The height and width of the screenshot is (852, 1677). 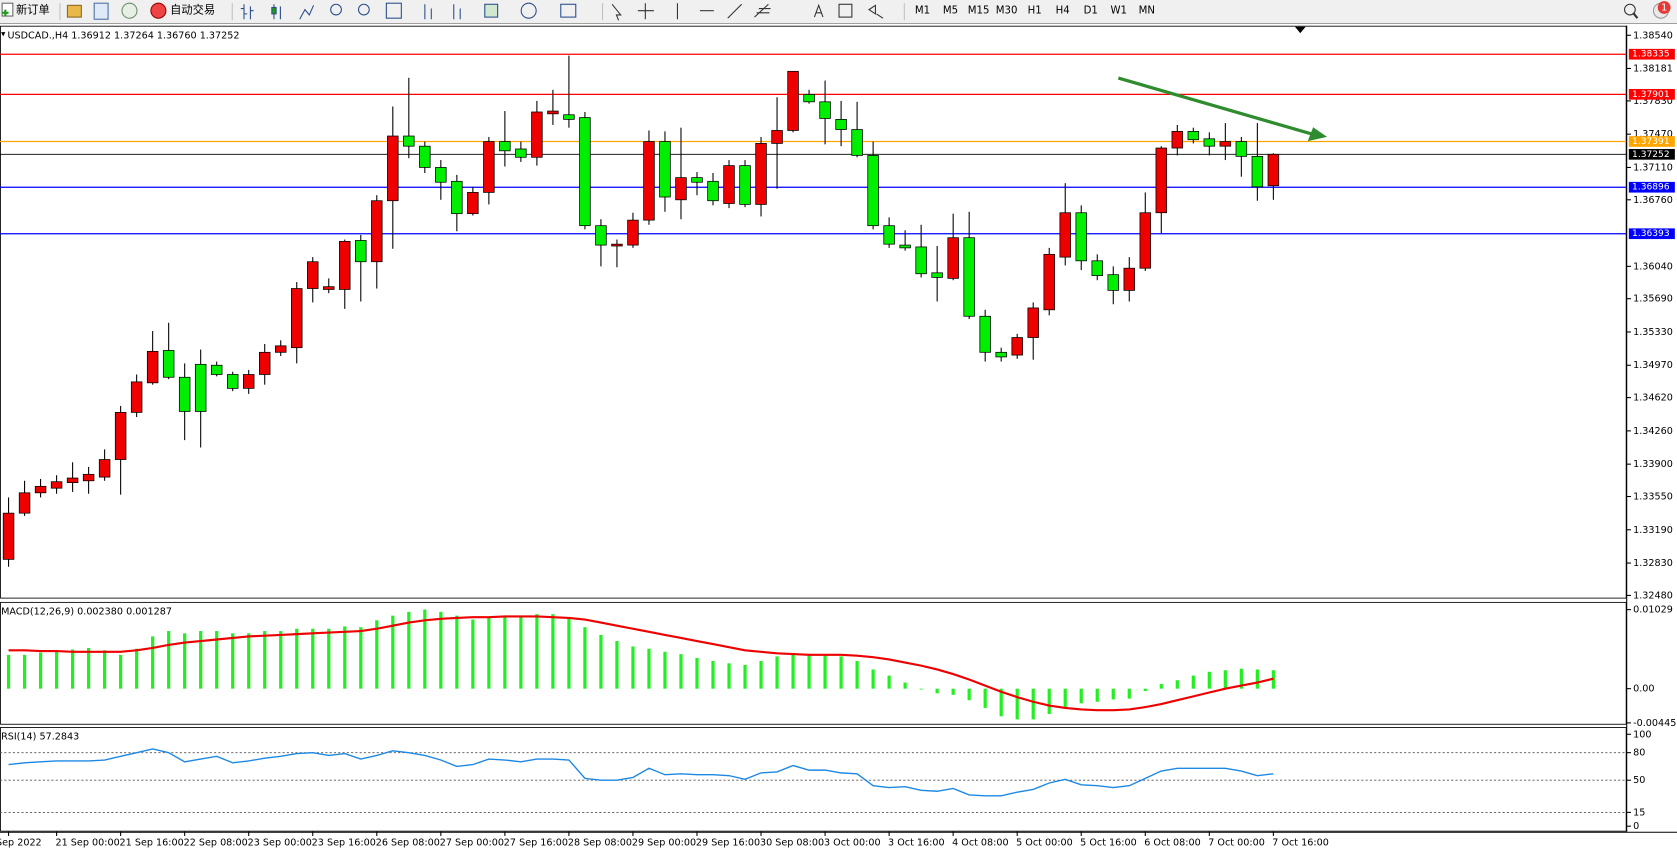 What do you see at coordinates (1651, 154) in the screenshot?
I see `price-label-bg` at bounding box center [1651, 154].